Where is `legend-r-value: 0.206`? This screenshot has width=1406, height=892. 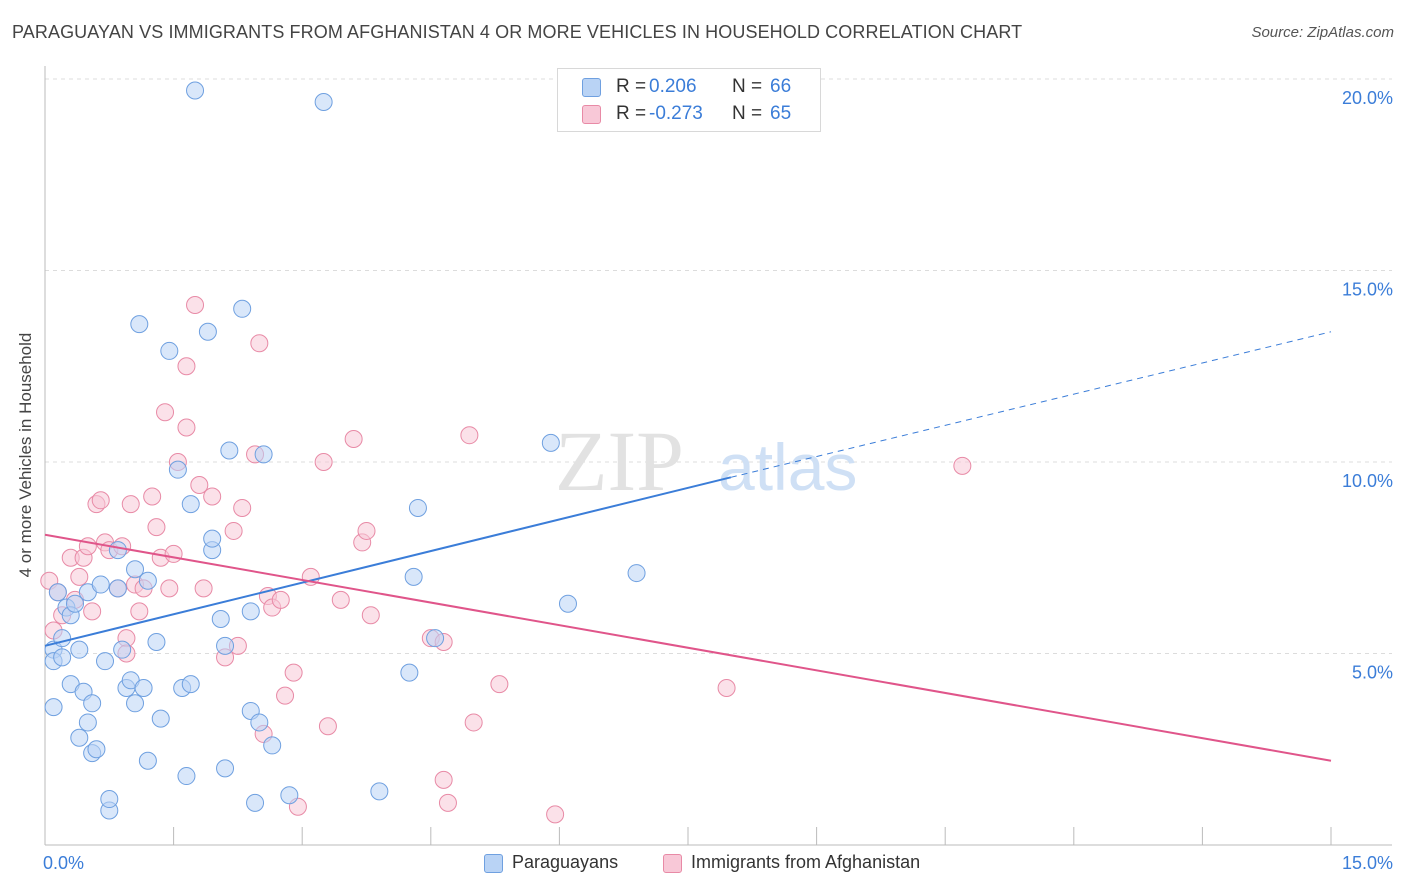 legend-r-value: 0.206 is located at coordinates (673, 86).